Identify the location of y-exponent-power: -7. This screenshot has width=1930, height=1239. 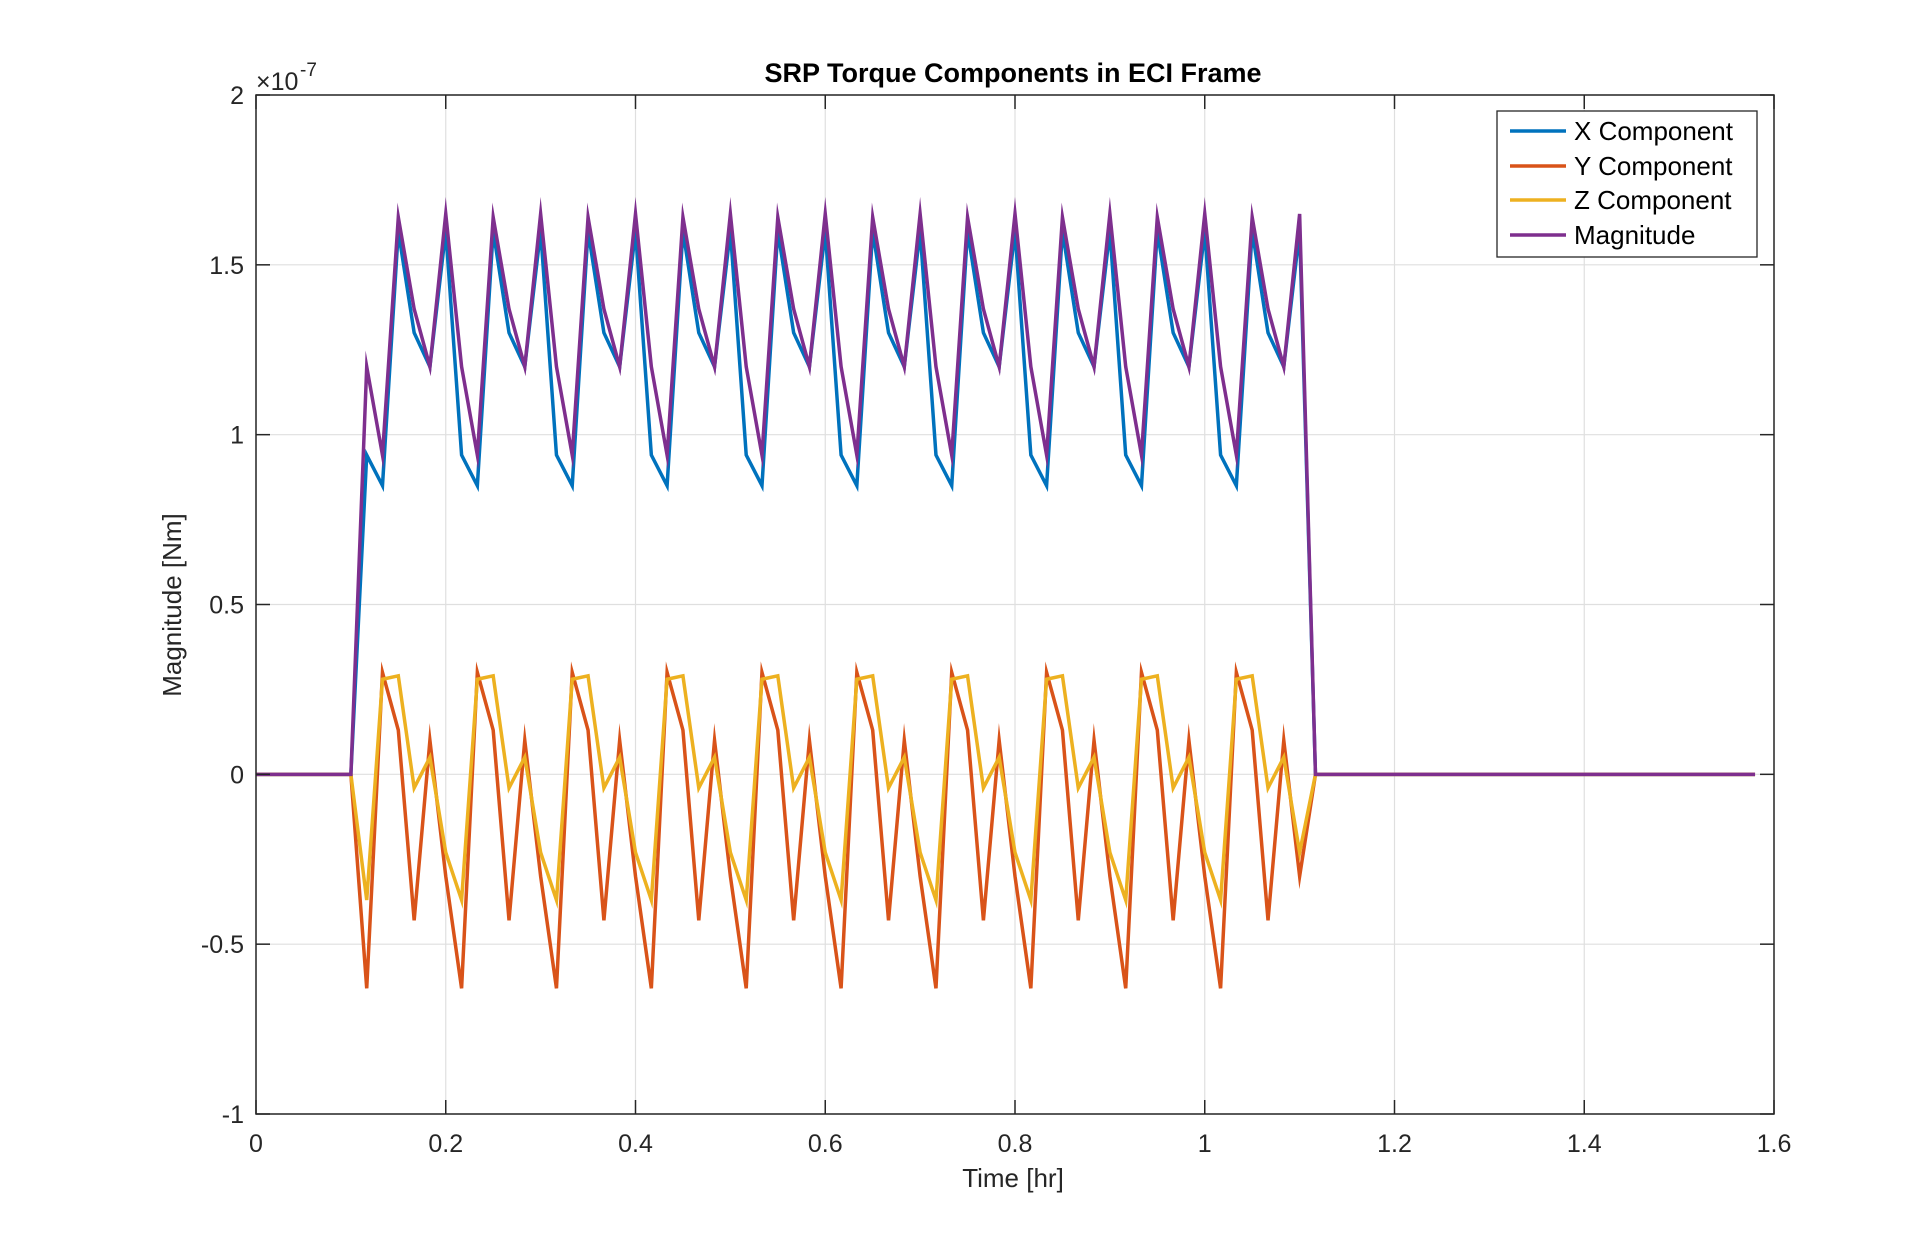
(308, 70).